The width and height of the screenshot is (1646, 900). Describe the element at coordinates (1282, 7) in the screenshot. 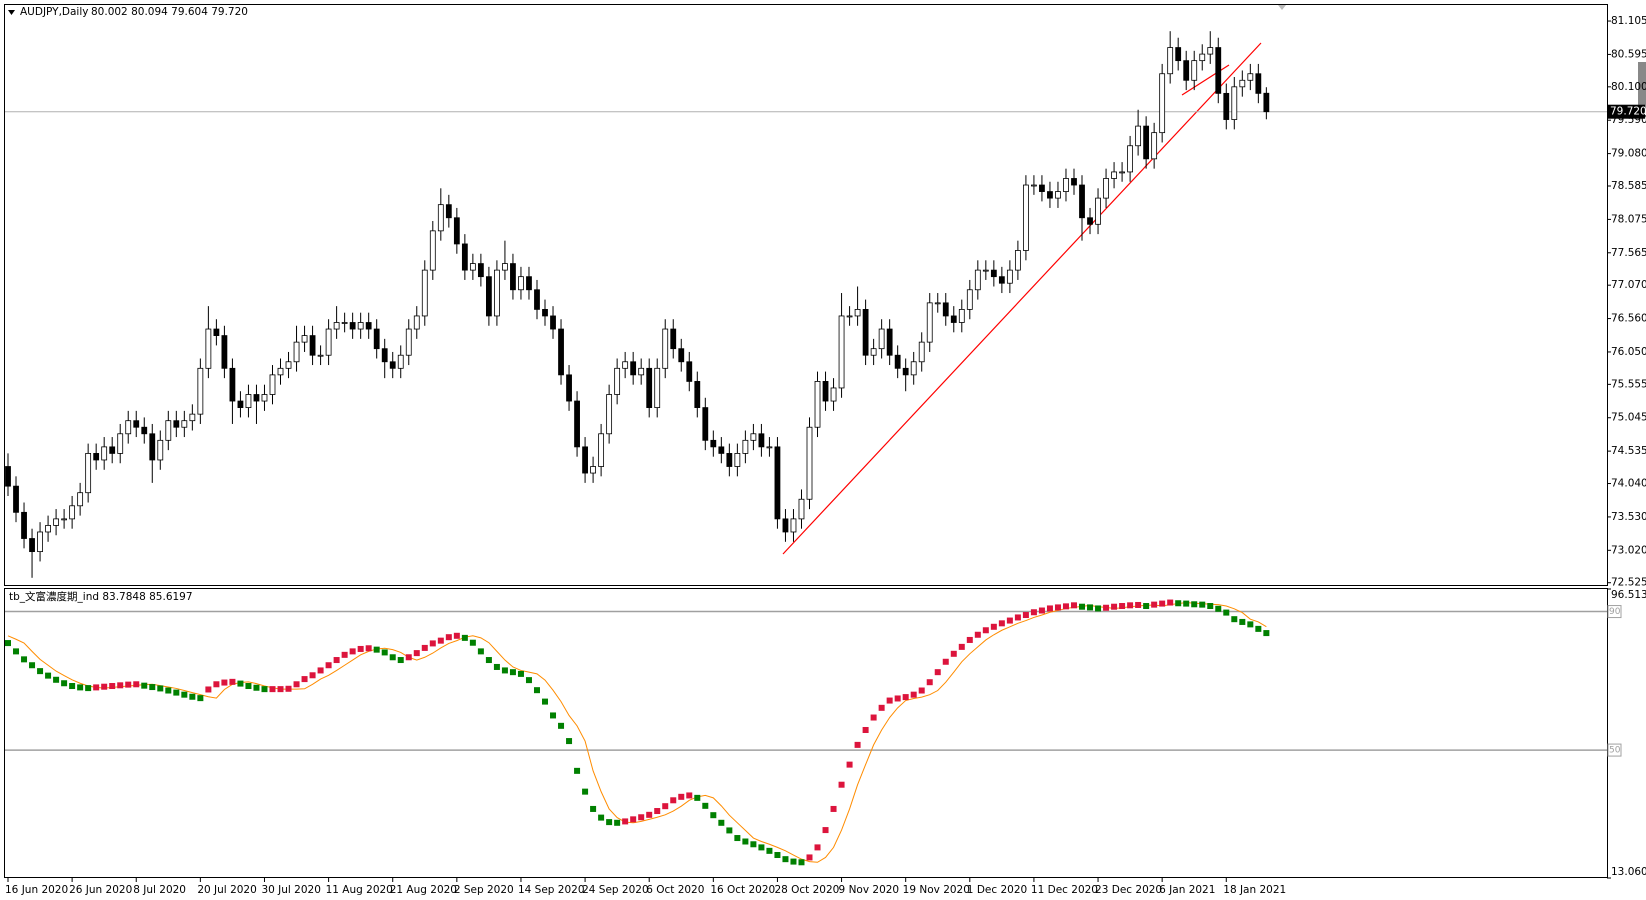

I see `scroll-marker` at that location.